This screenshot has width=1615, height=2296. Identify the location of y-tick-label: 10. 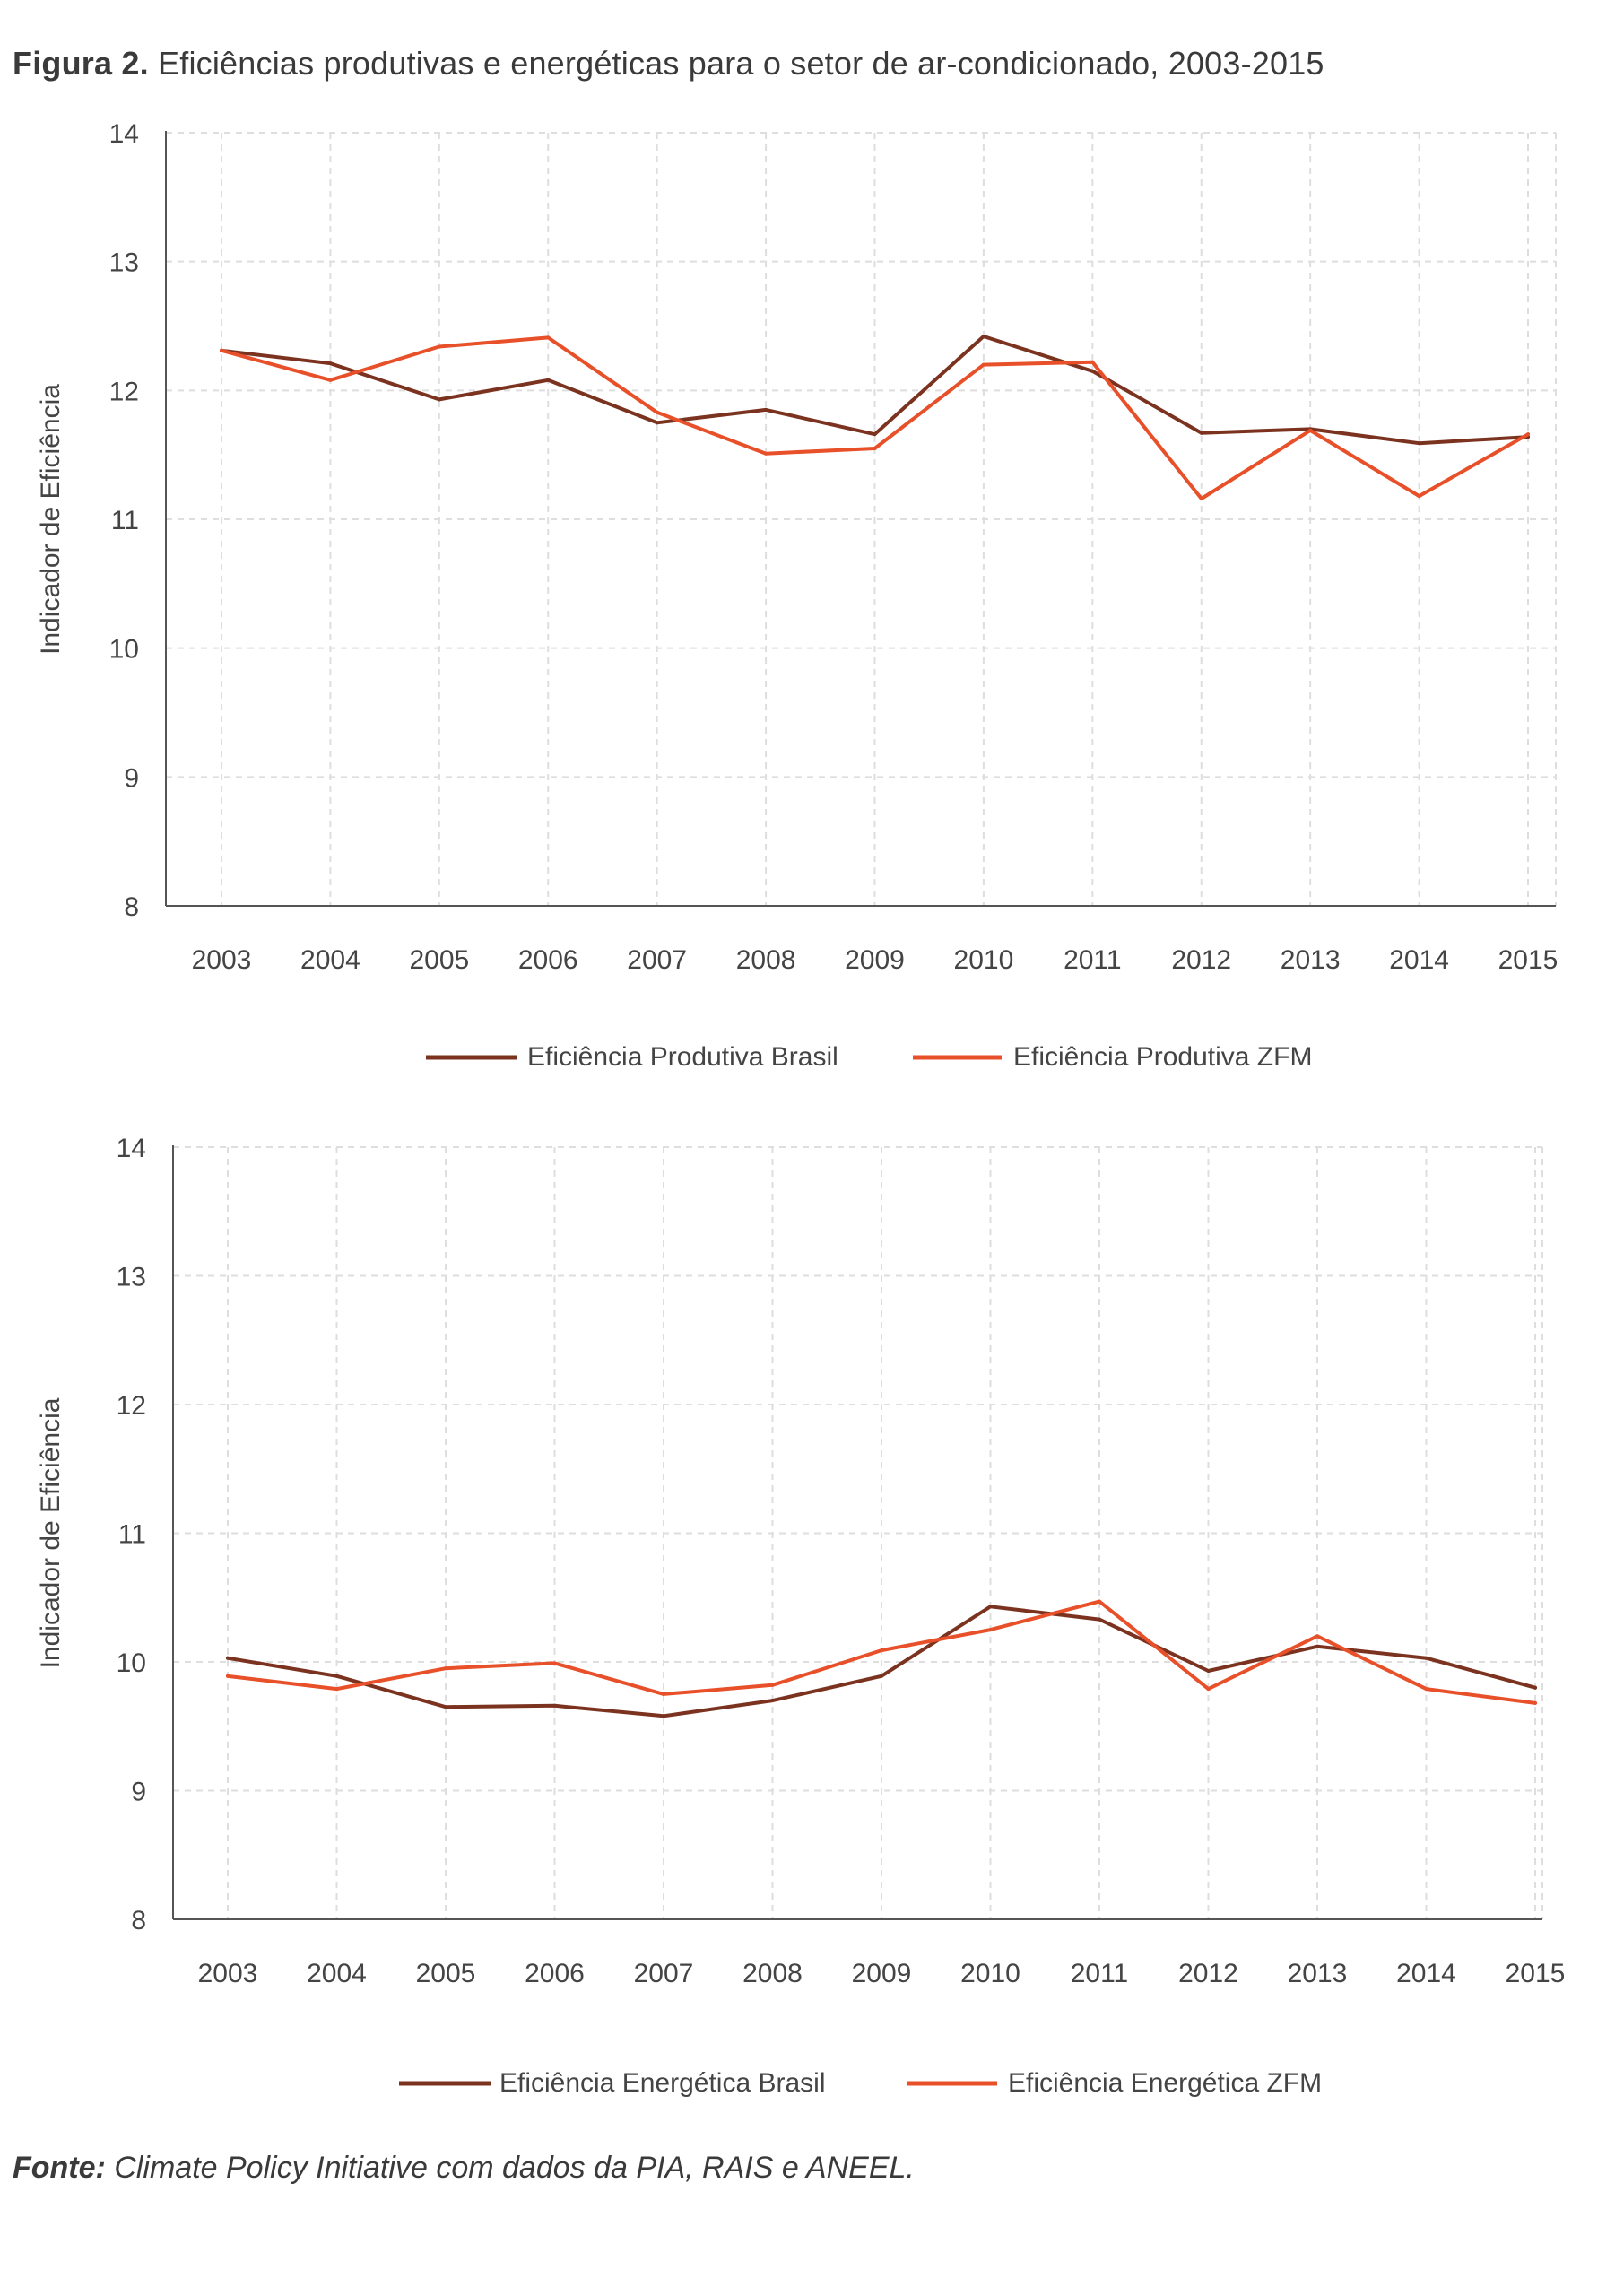
(131, 1663).